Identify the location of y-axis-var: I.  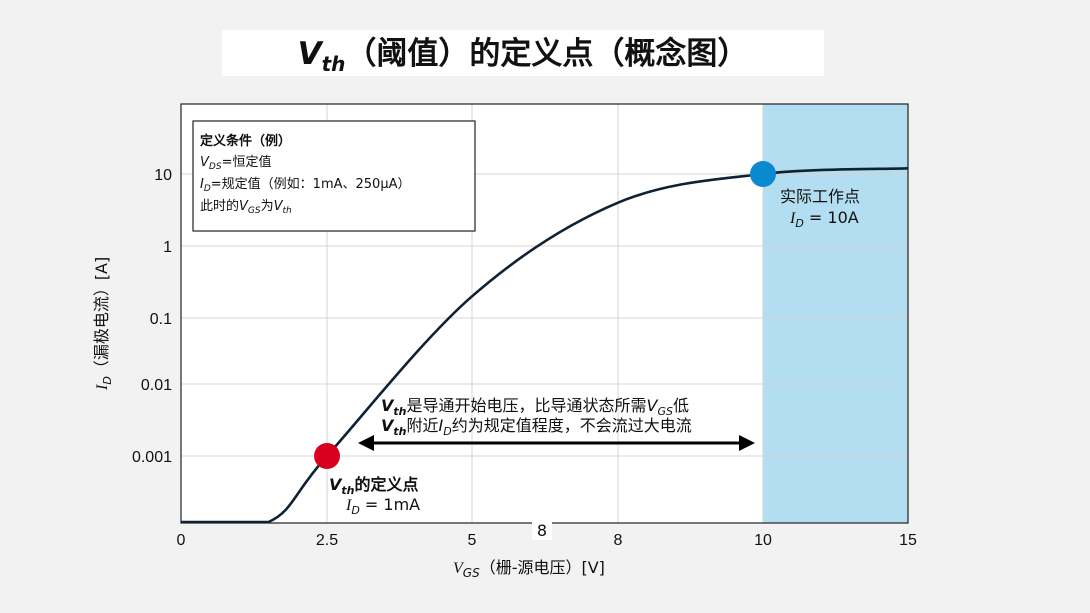
(102, 387).